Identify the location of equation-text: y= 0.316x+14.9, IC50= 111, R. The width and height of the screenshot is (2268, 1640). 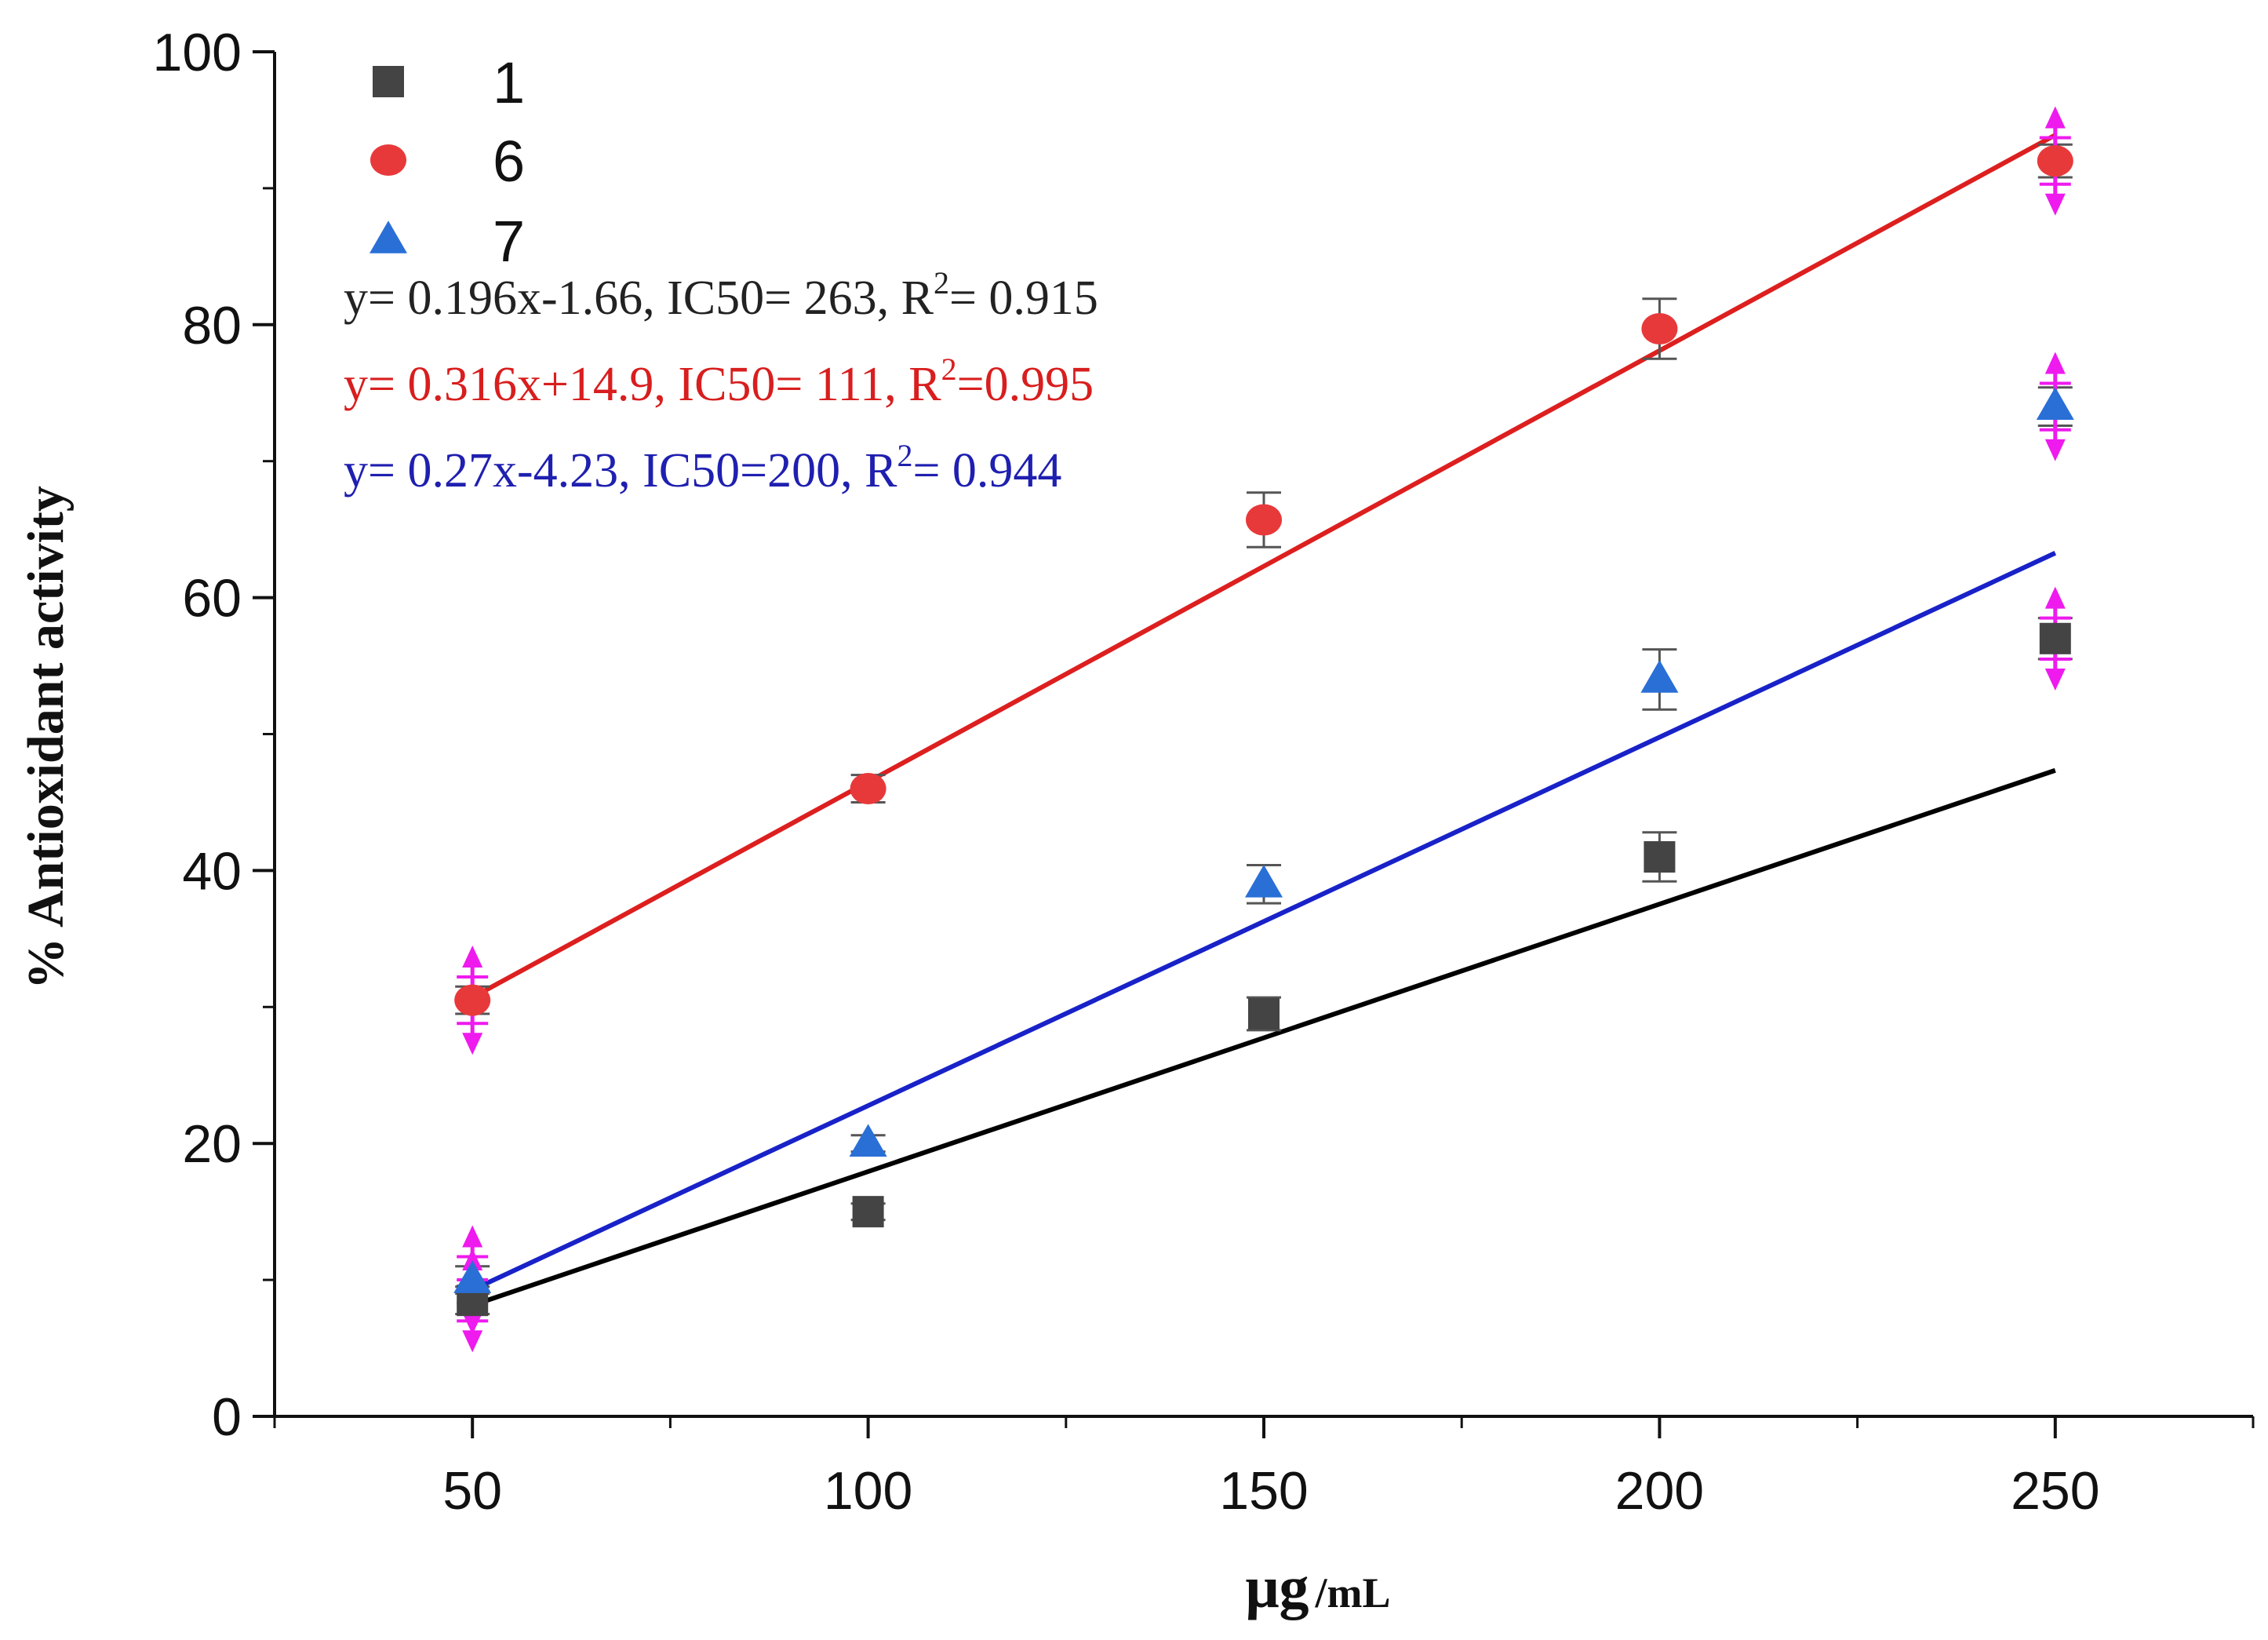
(643, 384).